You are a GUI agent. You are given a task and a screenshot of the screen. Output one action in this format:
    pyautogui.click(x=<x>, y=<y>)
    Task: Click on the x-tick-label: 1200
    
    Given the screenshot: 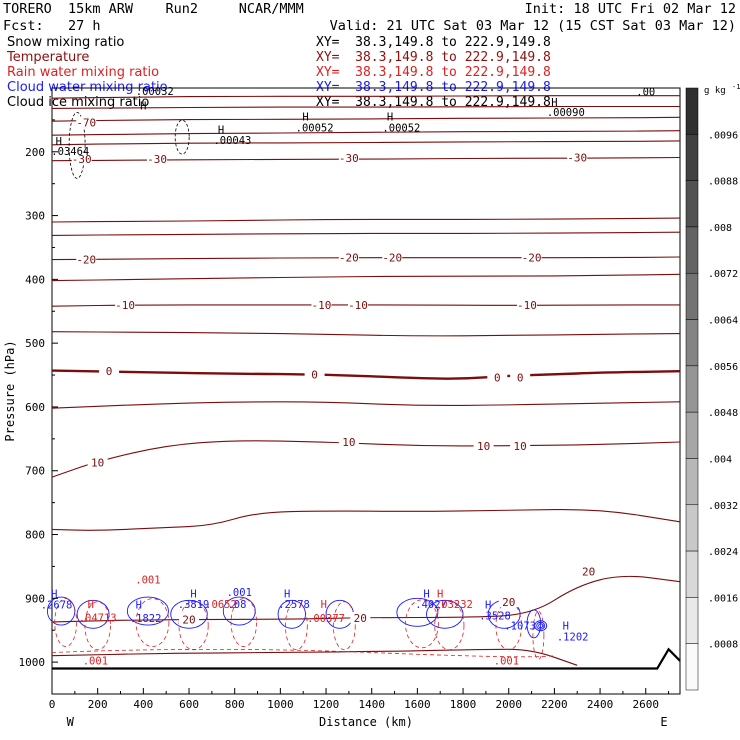 What is the action you would take?
    pyautogui.click(x=326, y=704)
    